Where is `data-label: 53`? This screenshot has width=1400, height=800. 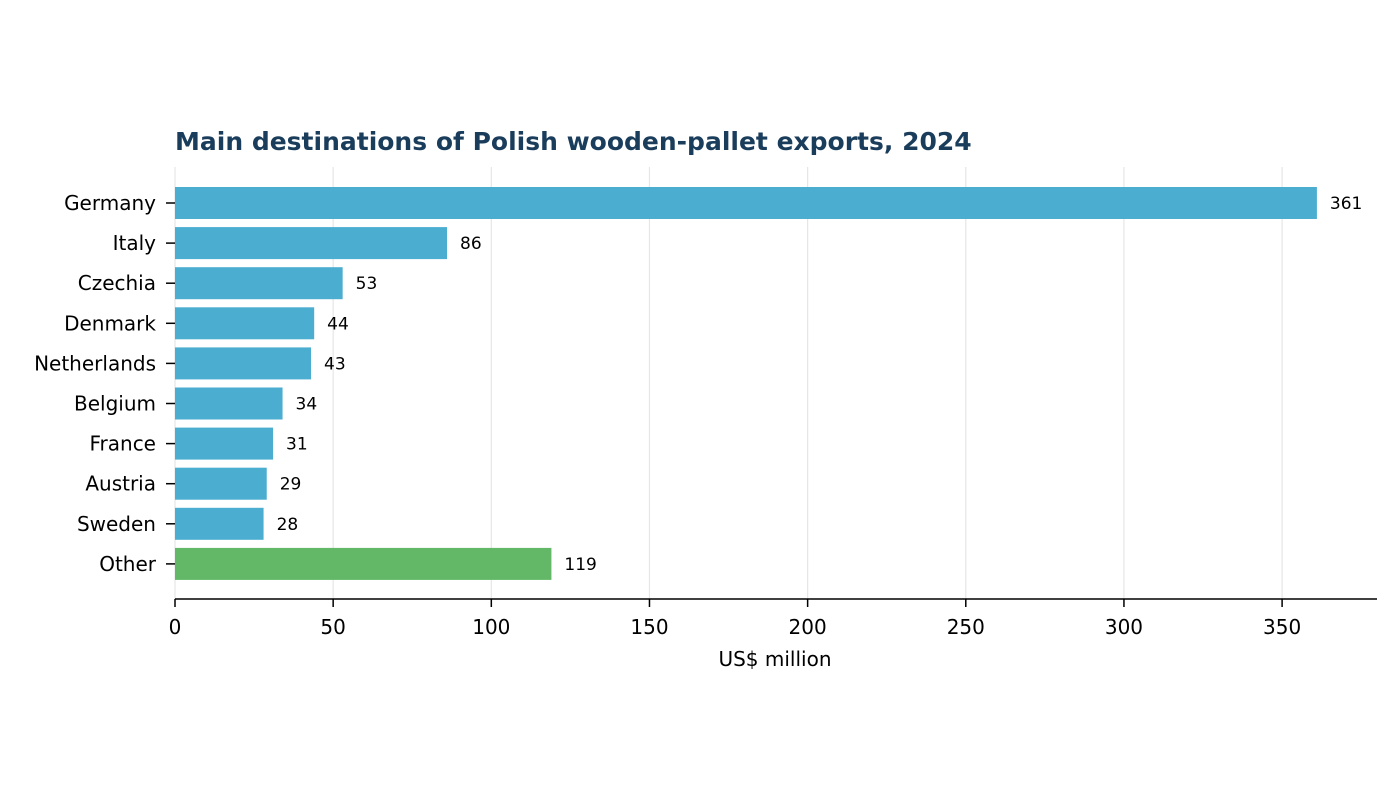 data-label: 53 is located at coordinates (367, 284).